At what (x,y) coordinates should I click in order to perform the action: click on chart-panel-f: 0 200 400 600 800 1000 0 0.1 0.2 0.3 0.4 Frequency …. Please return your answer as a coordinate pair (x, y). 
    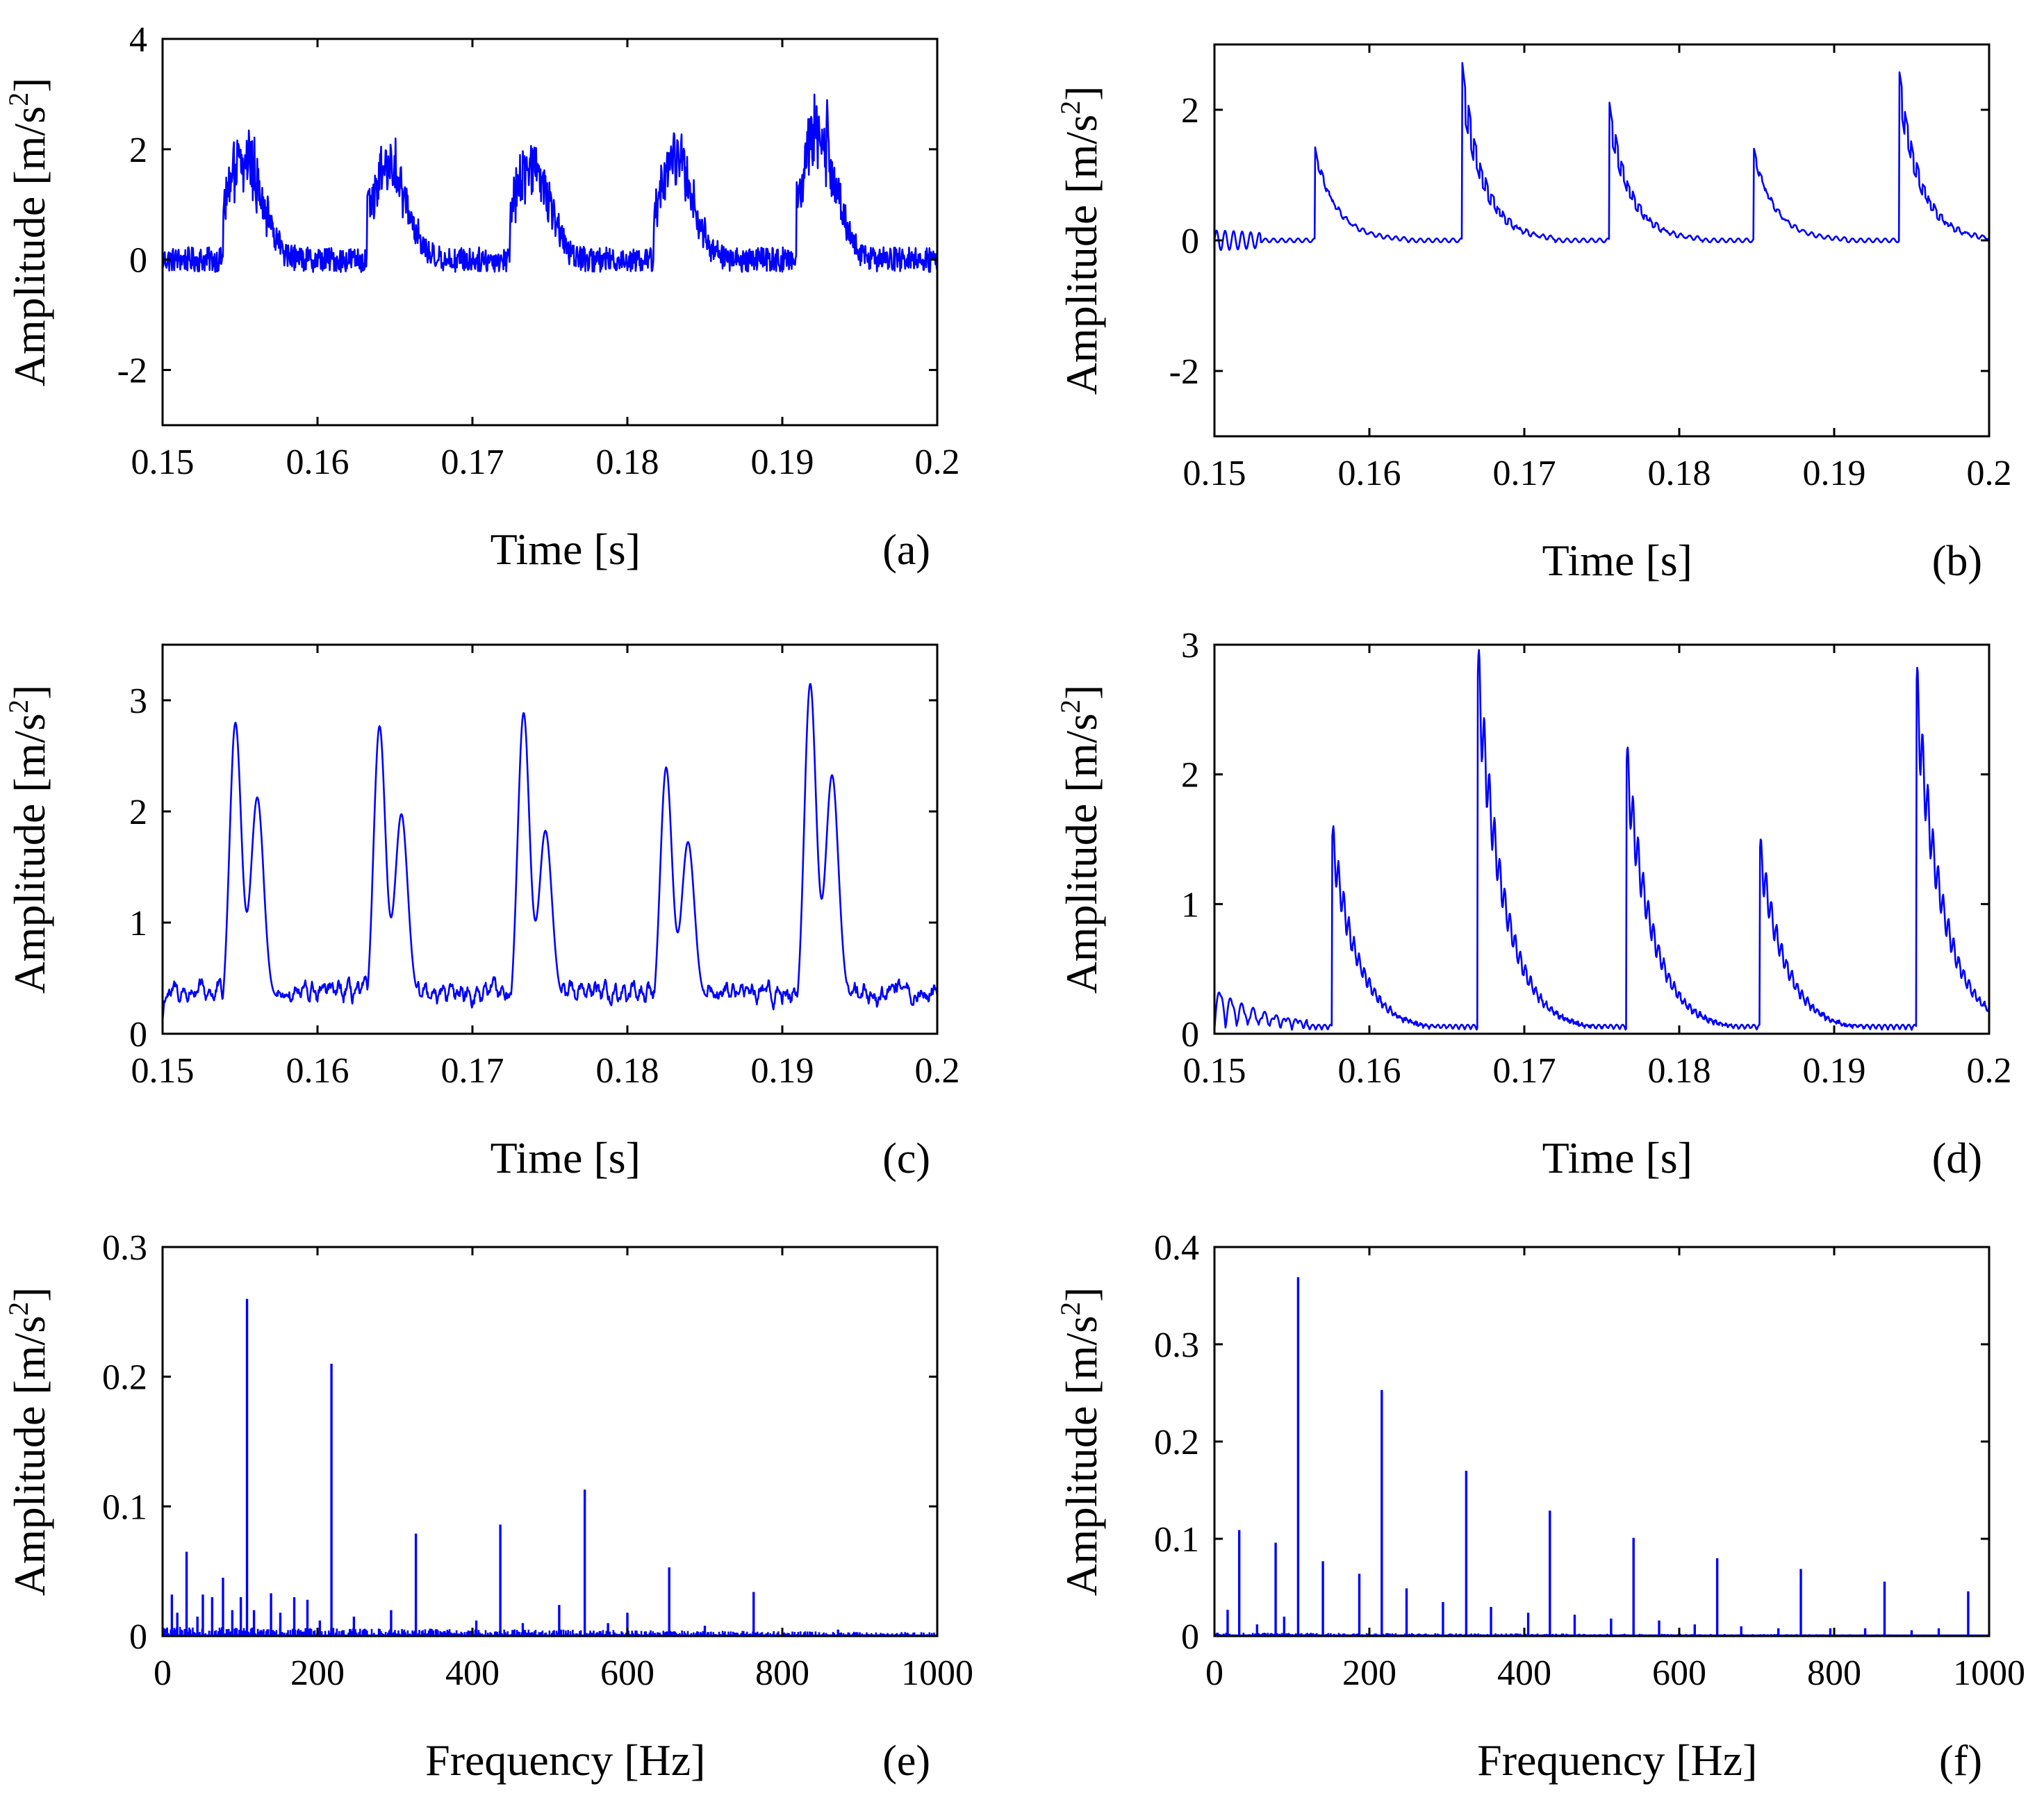
    Looking at the image, I should click on (1540, 1506).